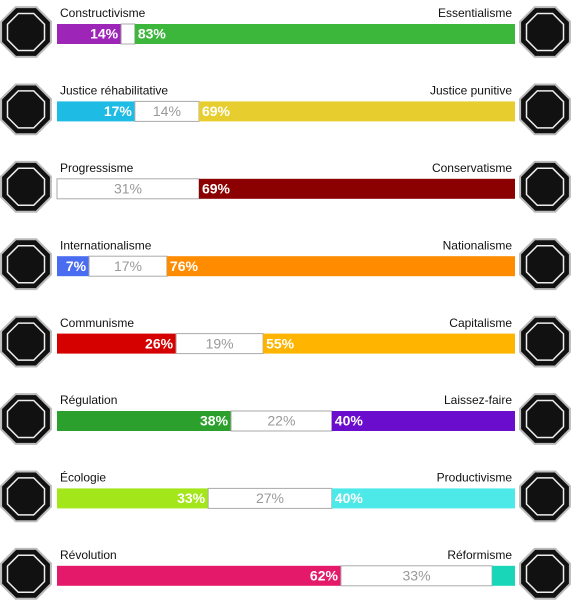 The image size is (573, 605). I want to click on percent-label: 26%, so click(159, 343).